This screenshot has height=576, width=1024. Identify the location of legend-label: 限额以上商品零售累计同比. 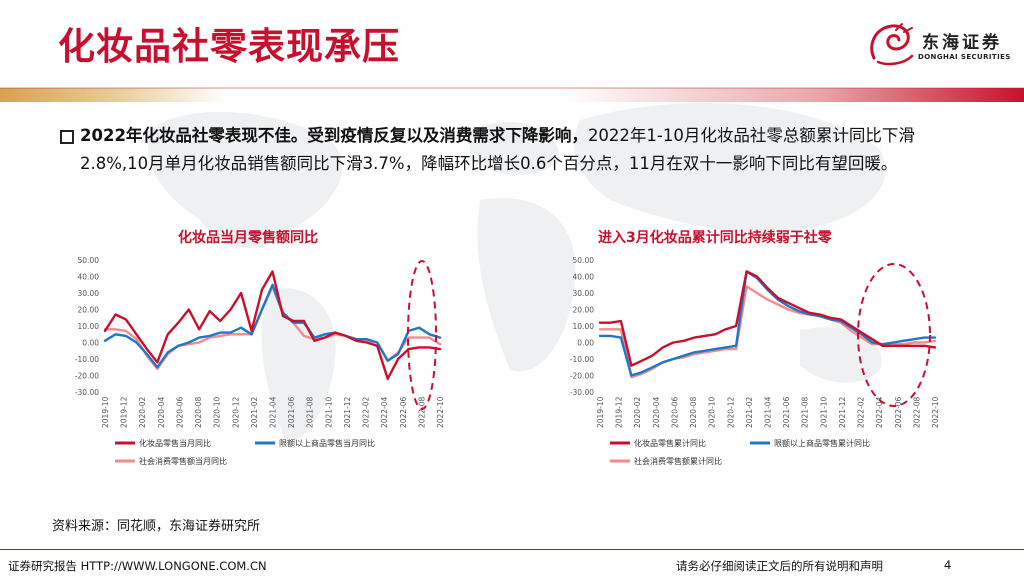
(822, 443).